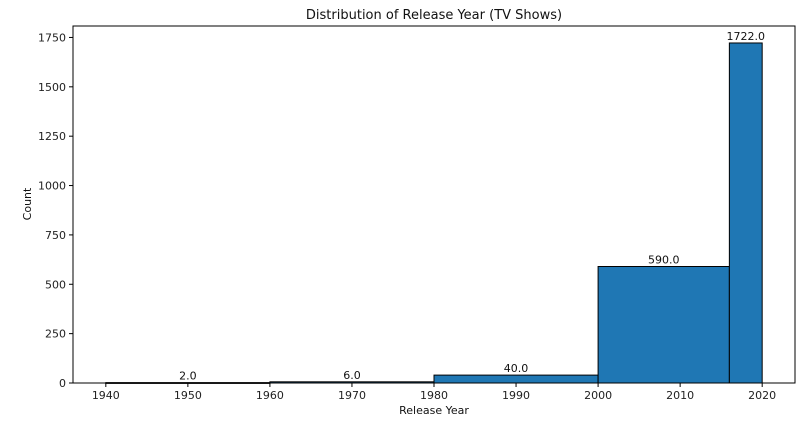 The height and width of the screenshot is (423, 812). Describe the element at coordinates (434, 410) in the screenshot. I see `x-axis-label: Release Year` at that location.